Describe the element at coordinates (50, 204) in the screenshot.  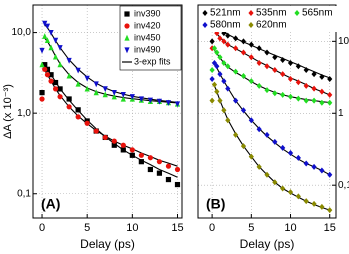
I see `panel-label: (A)` at that location.